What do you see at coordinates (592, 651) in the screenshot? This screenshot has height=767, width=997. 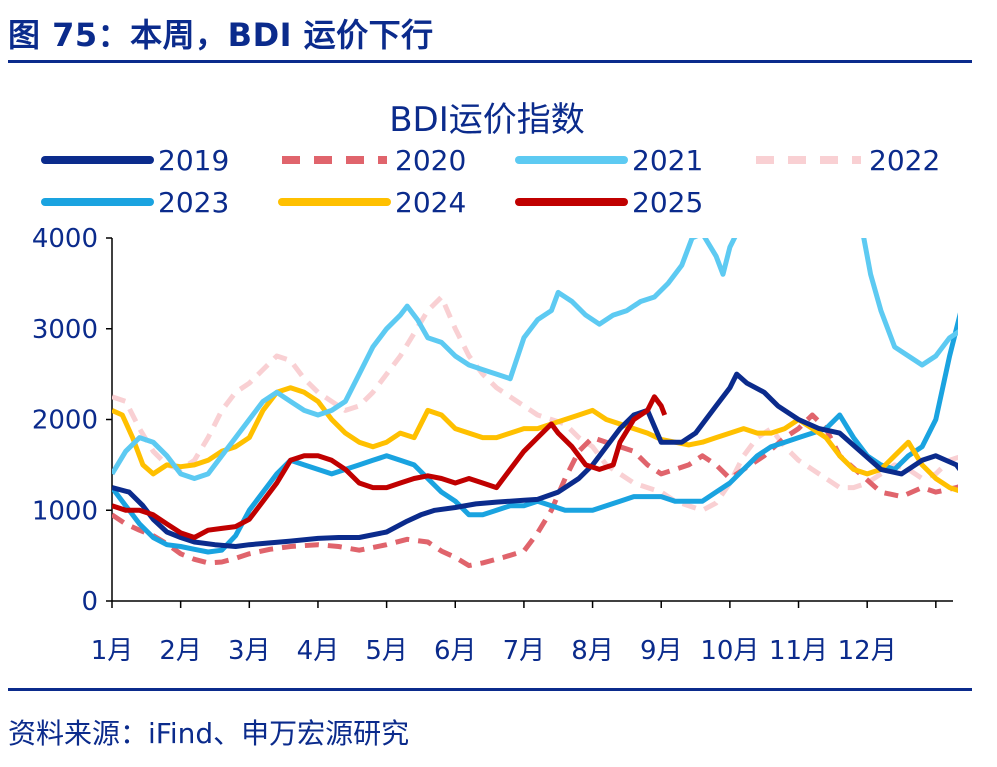 I see `x-tick-label: 8月` at bounding box center [592, 651].